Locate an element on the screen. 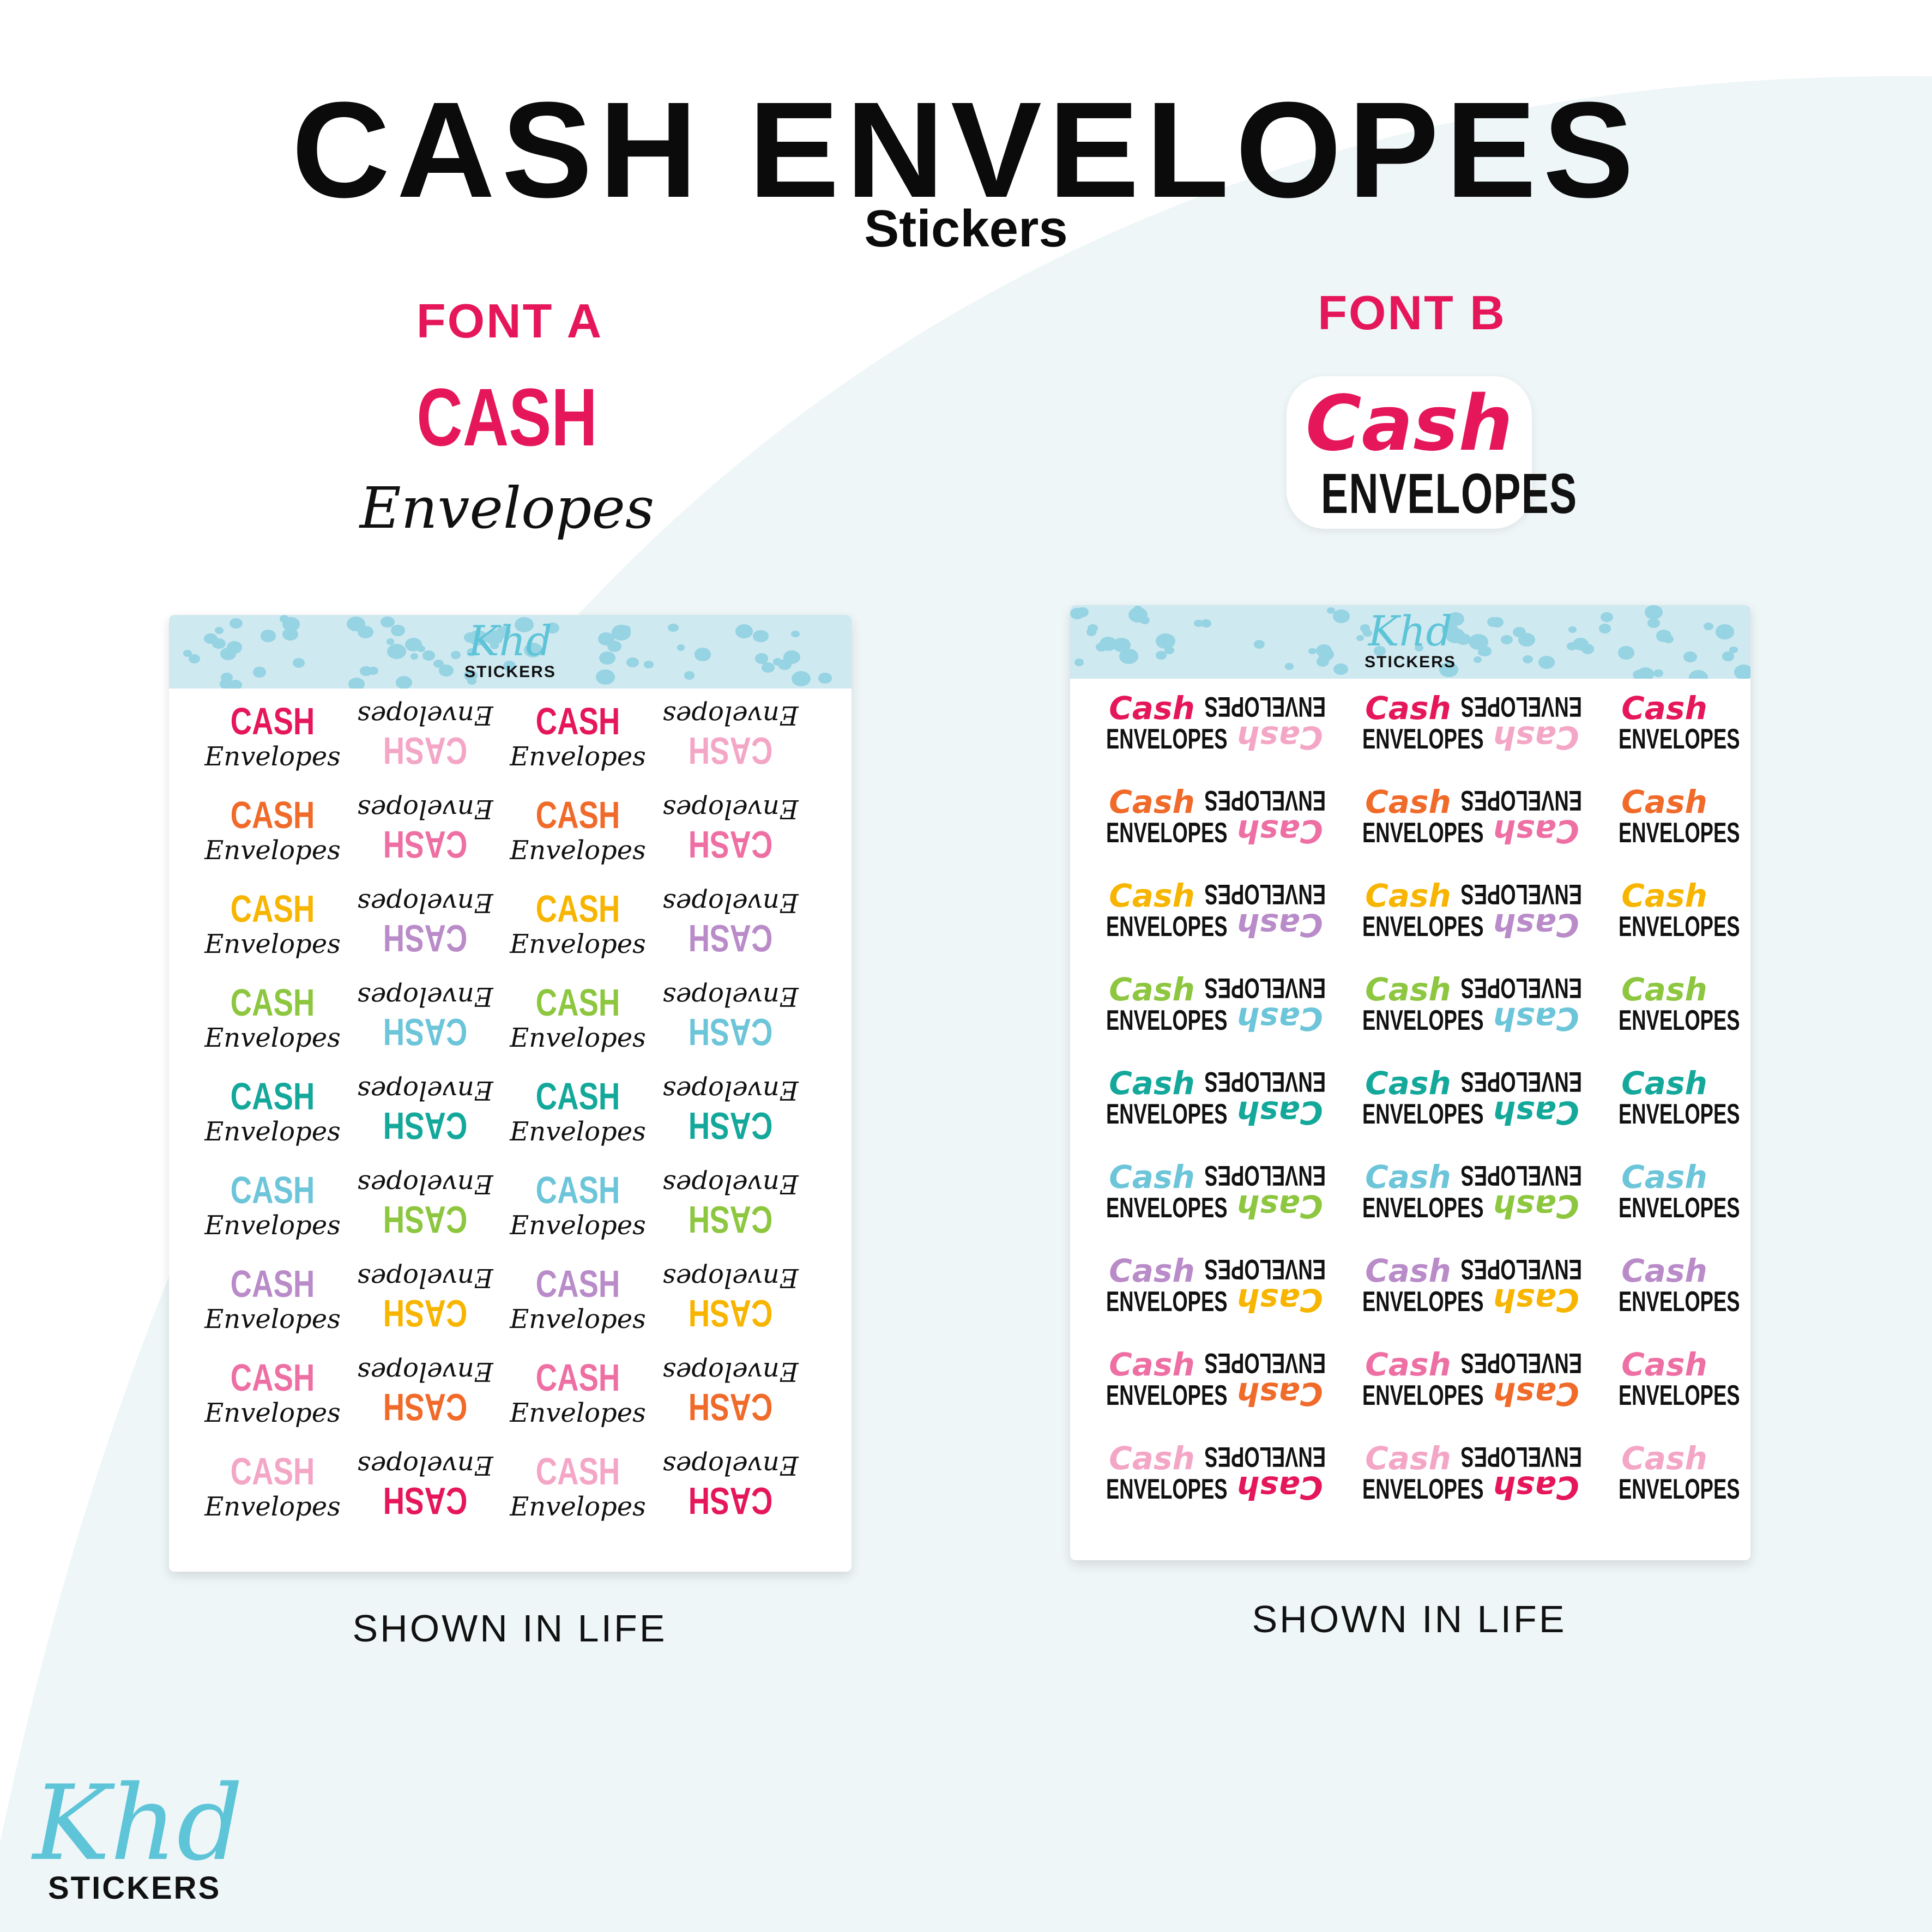 Image resolution: width=1932 pixels, height=1932 pixels. brand-logo-word: STICKERS is located at coordinates (134, 1888).